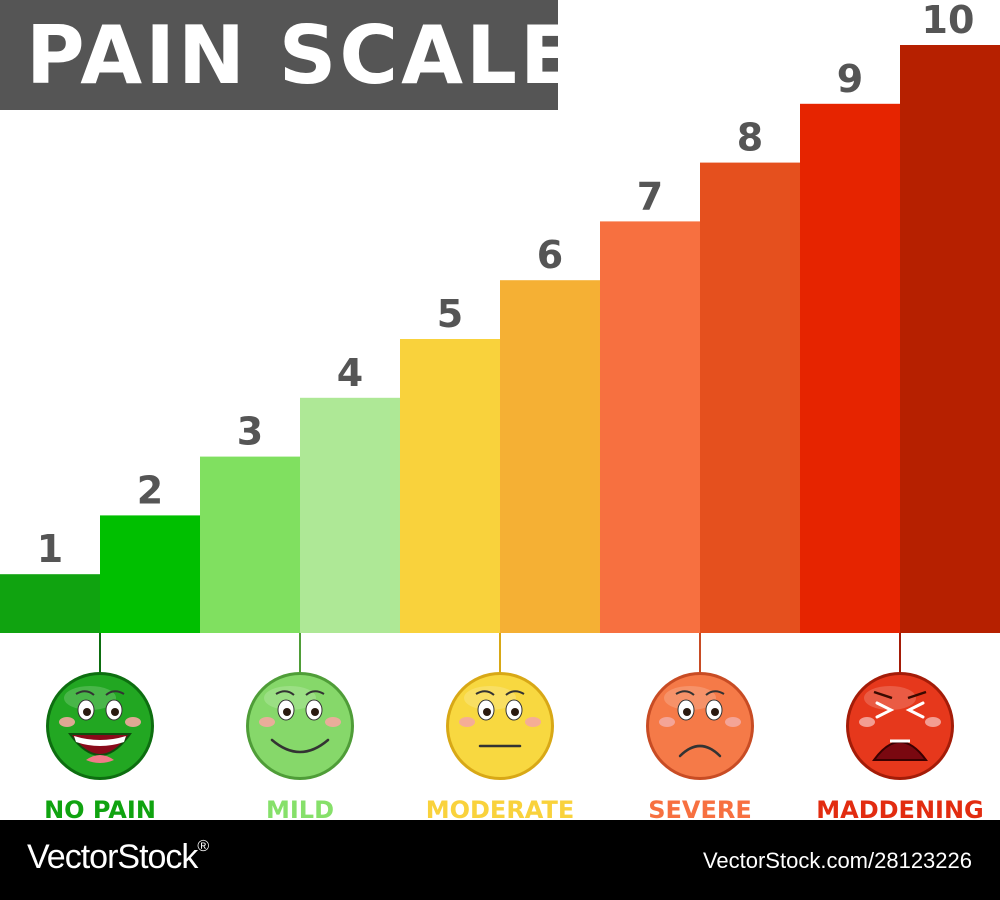  What do you see at coordinates (118, 857) in the screenshot?
I see `watermark-brand: VectorStock®` at bounding box center [118, 857].